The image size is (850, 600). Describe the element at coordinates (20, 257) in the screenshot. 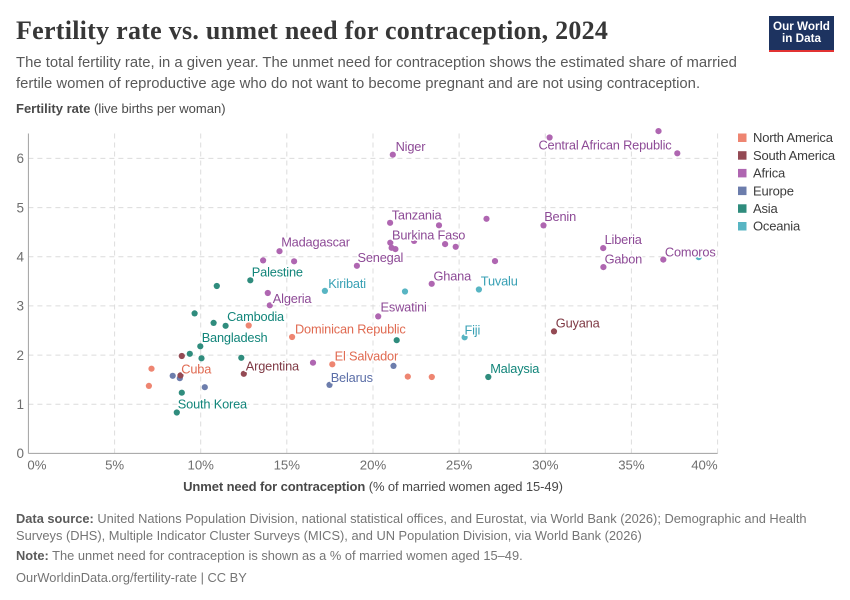

I see `svg-text: 4` at that location.